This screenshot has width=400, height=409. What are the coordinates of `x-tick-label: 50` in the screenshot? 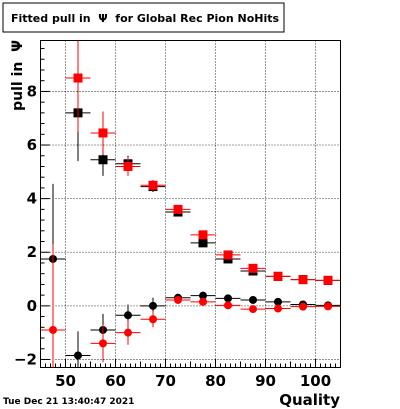 It's located at (65, 381).